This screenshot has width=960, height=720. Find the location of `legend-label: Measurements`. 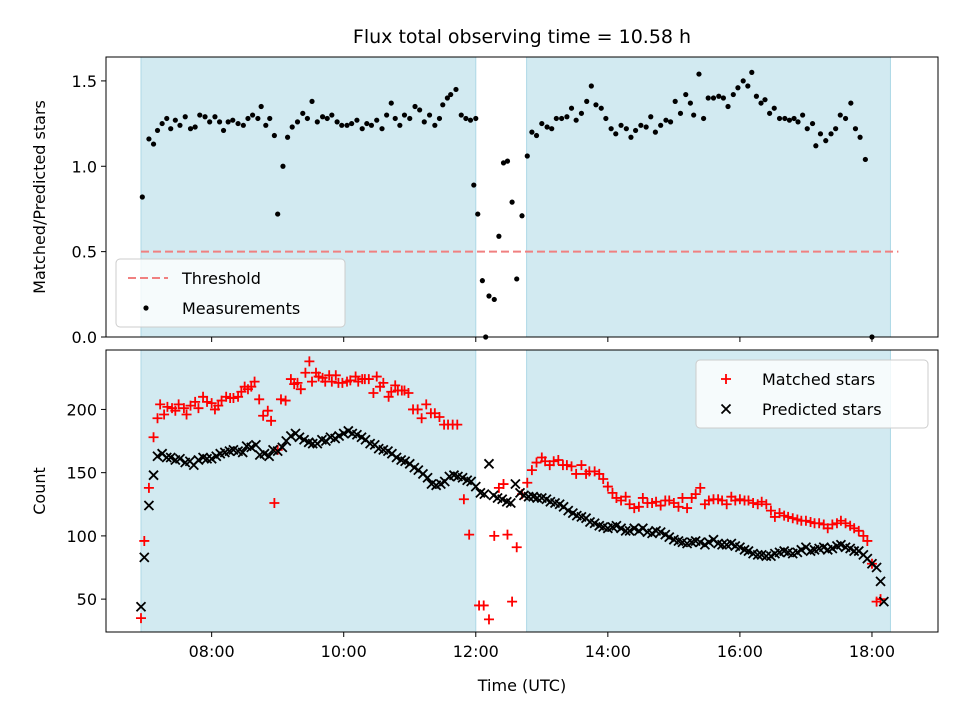

legend-label: Measurements is located at coordinates (241, 308).